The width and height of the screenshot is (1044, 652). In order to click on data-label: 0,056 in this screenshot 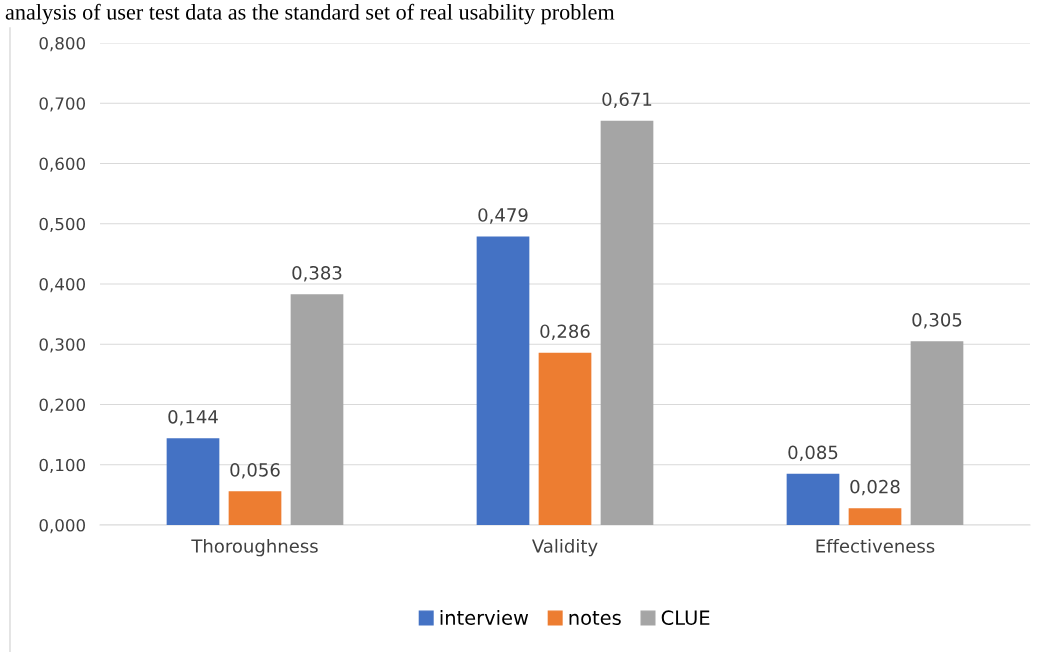, I will do `click(255, 470)`.